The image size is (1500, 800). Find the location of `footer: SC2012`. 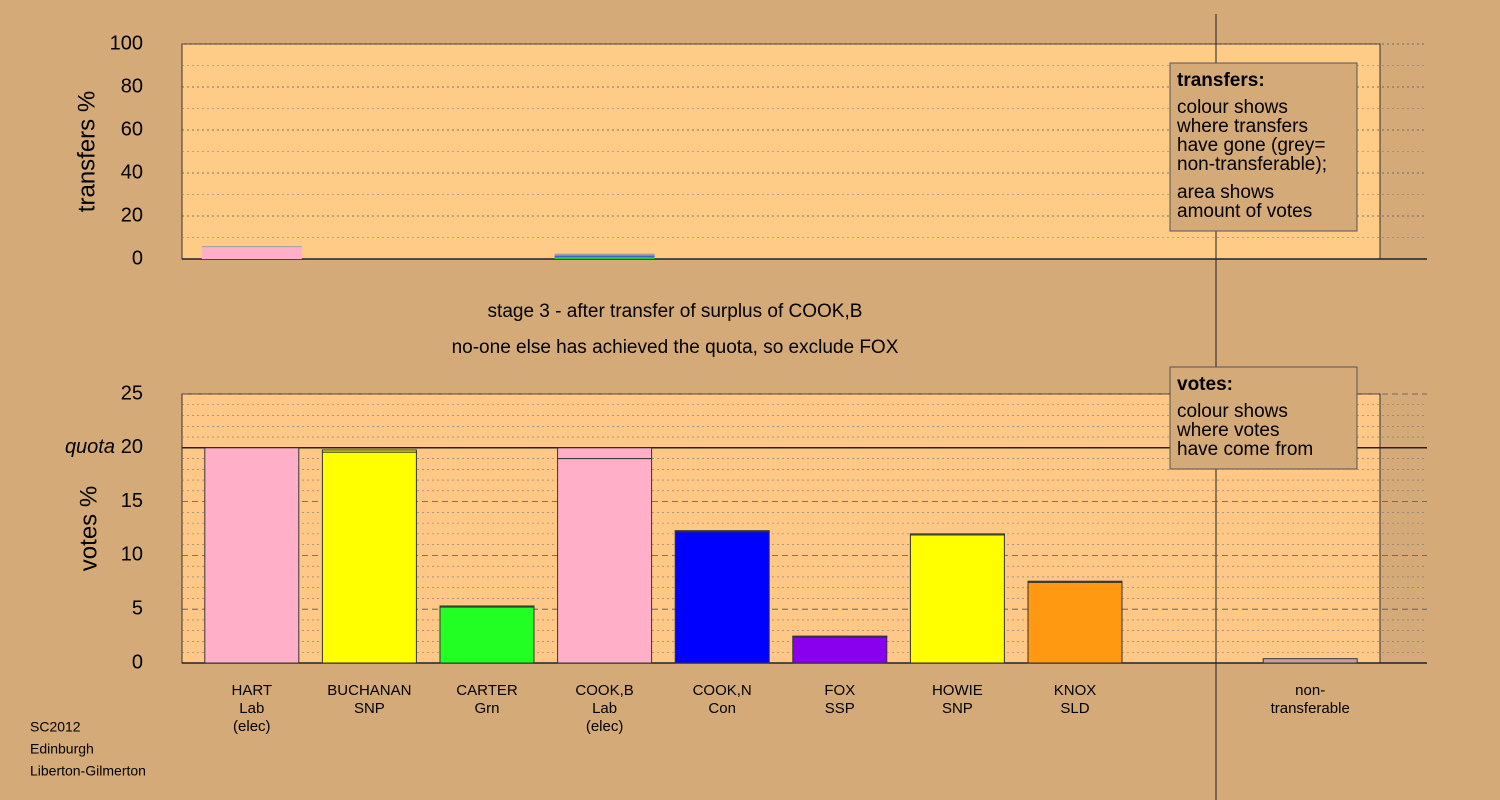

footer: SC2012 is located at coordinates (55, 727).